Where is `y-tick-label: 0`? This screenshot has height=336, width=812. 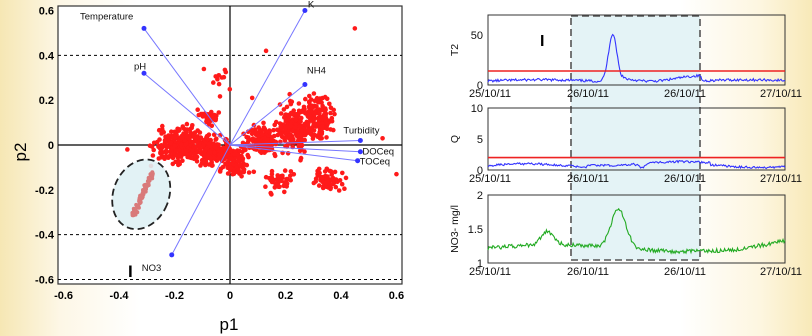
y-tick-label: 0 is located at coordinates (480, 86).